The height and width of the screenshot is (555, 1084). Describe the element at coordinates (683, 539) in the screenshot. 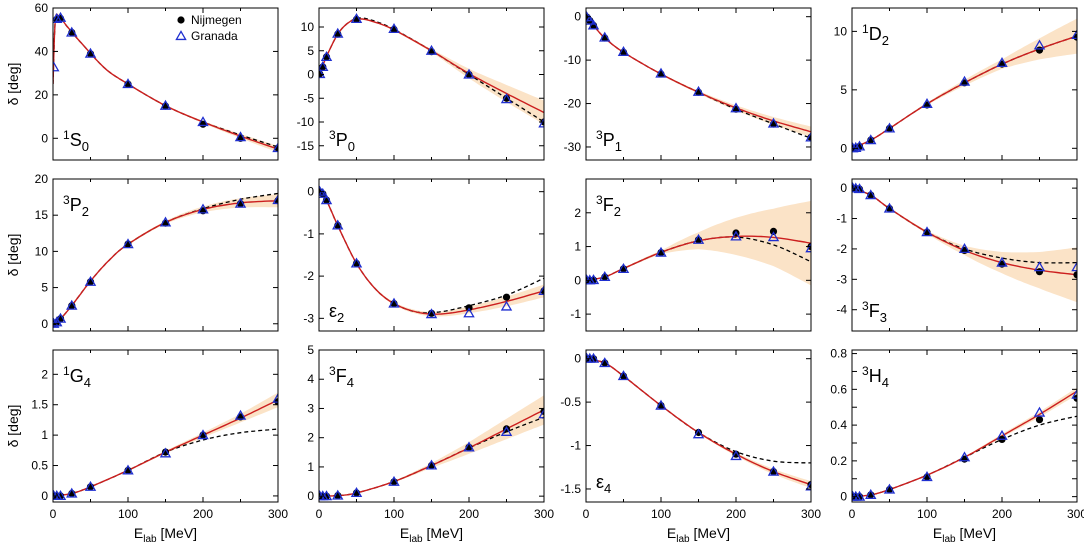

I see `x-title-sub: lab` at that location.